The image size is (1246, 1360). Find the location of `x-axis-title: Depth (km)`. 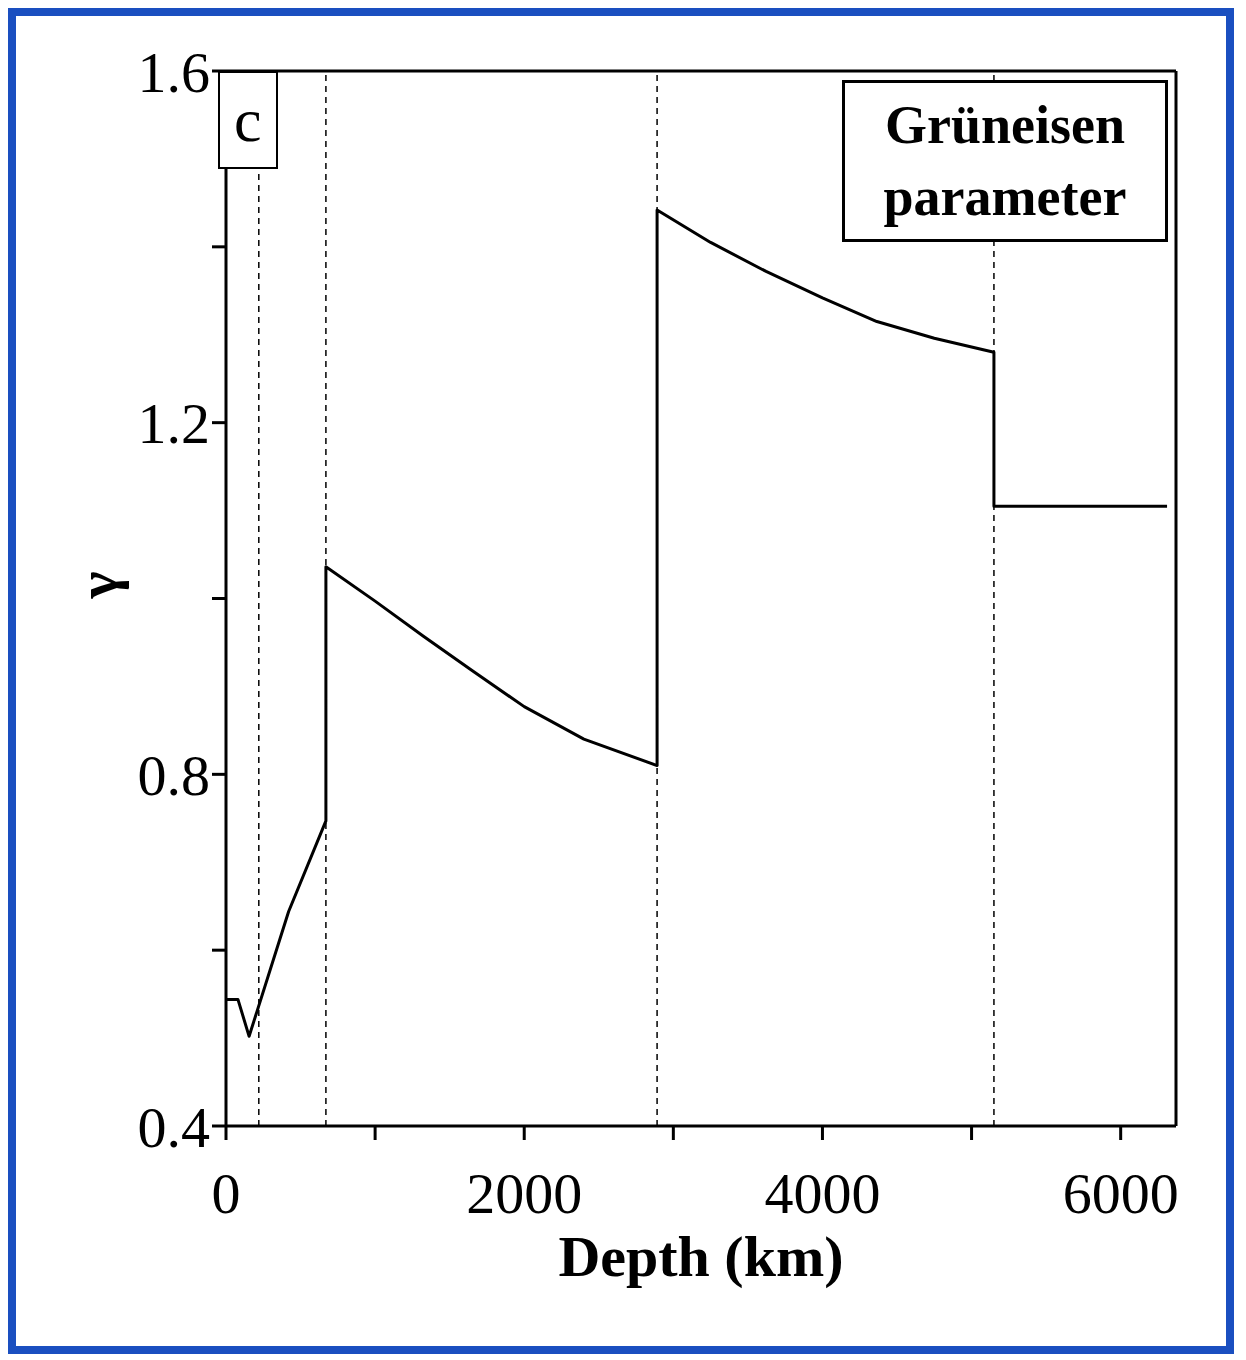

x-axis-title: Depth (km) is located at coordinates (701, 1256).